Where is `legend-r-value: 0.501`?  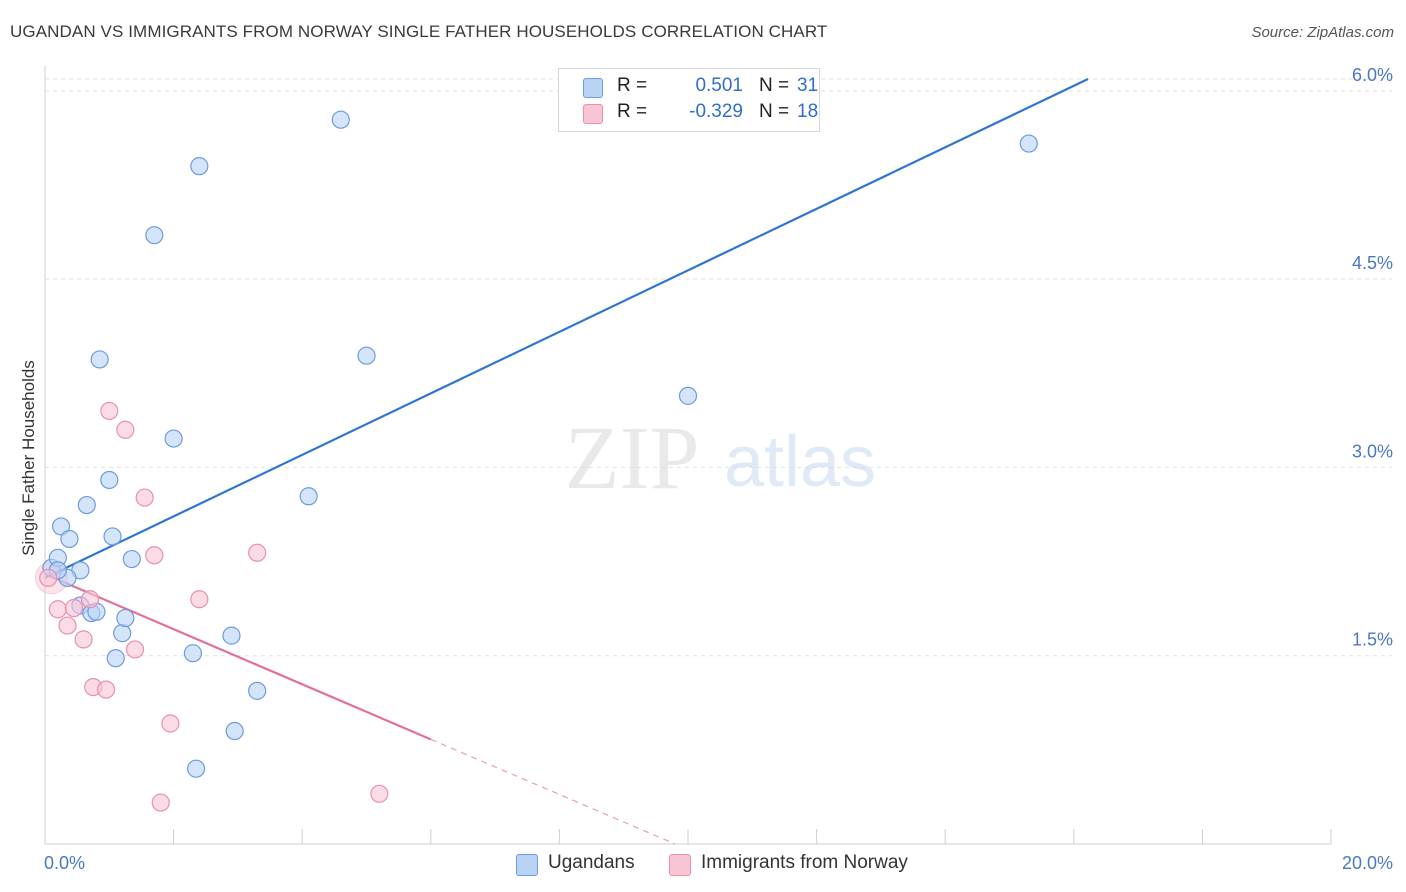
legend-r-value: 0.501 is located at coordinates (719, 85).